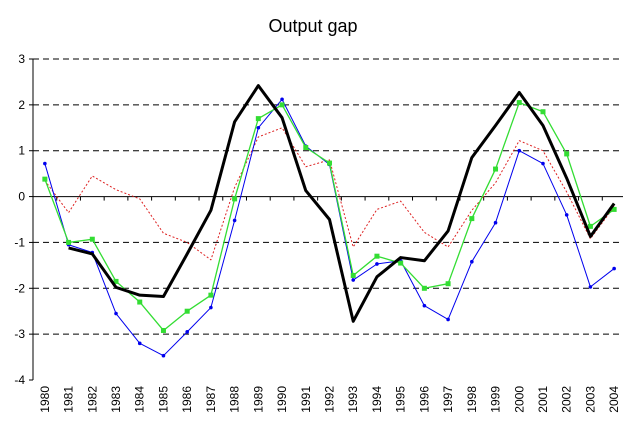  Describe the element at coordinates (21, 151) in the screenshot. I see `y-tick-label: 1` at that location.